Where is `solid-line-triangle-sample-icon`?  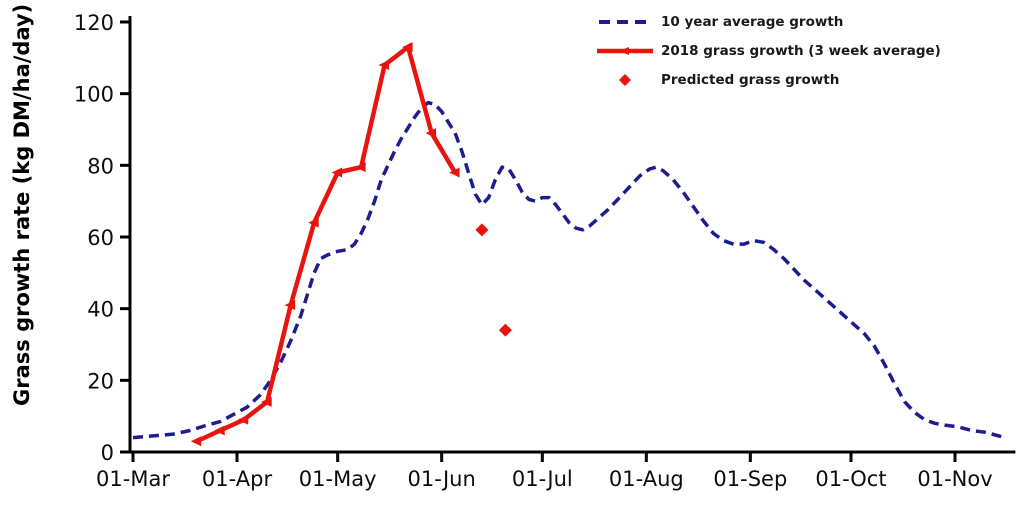 solid-line-triangle-sample-icon is located at coordinates (625, 51).